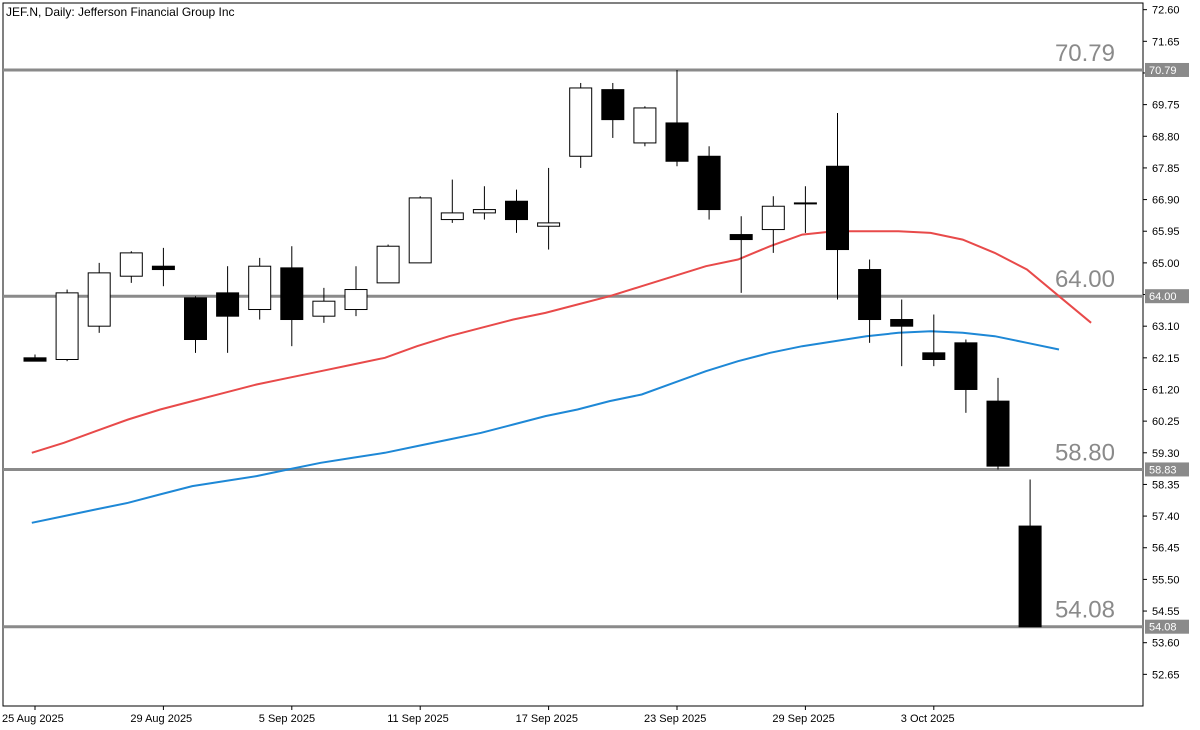 This screenshot has width=1200, height=730. I want to click on level-label-2: 58.80, so click(1085, 452).